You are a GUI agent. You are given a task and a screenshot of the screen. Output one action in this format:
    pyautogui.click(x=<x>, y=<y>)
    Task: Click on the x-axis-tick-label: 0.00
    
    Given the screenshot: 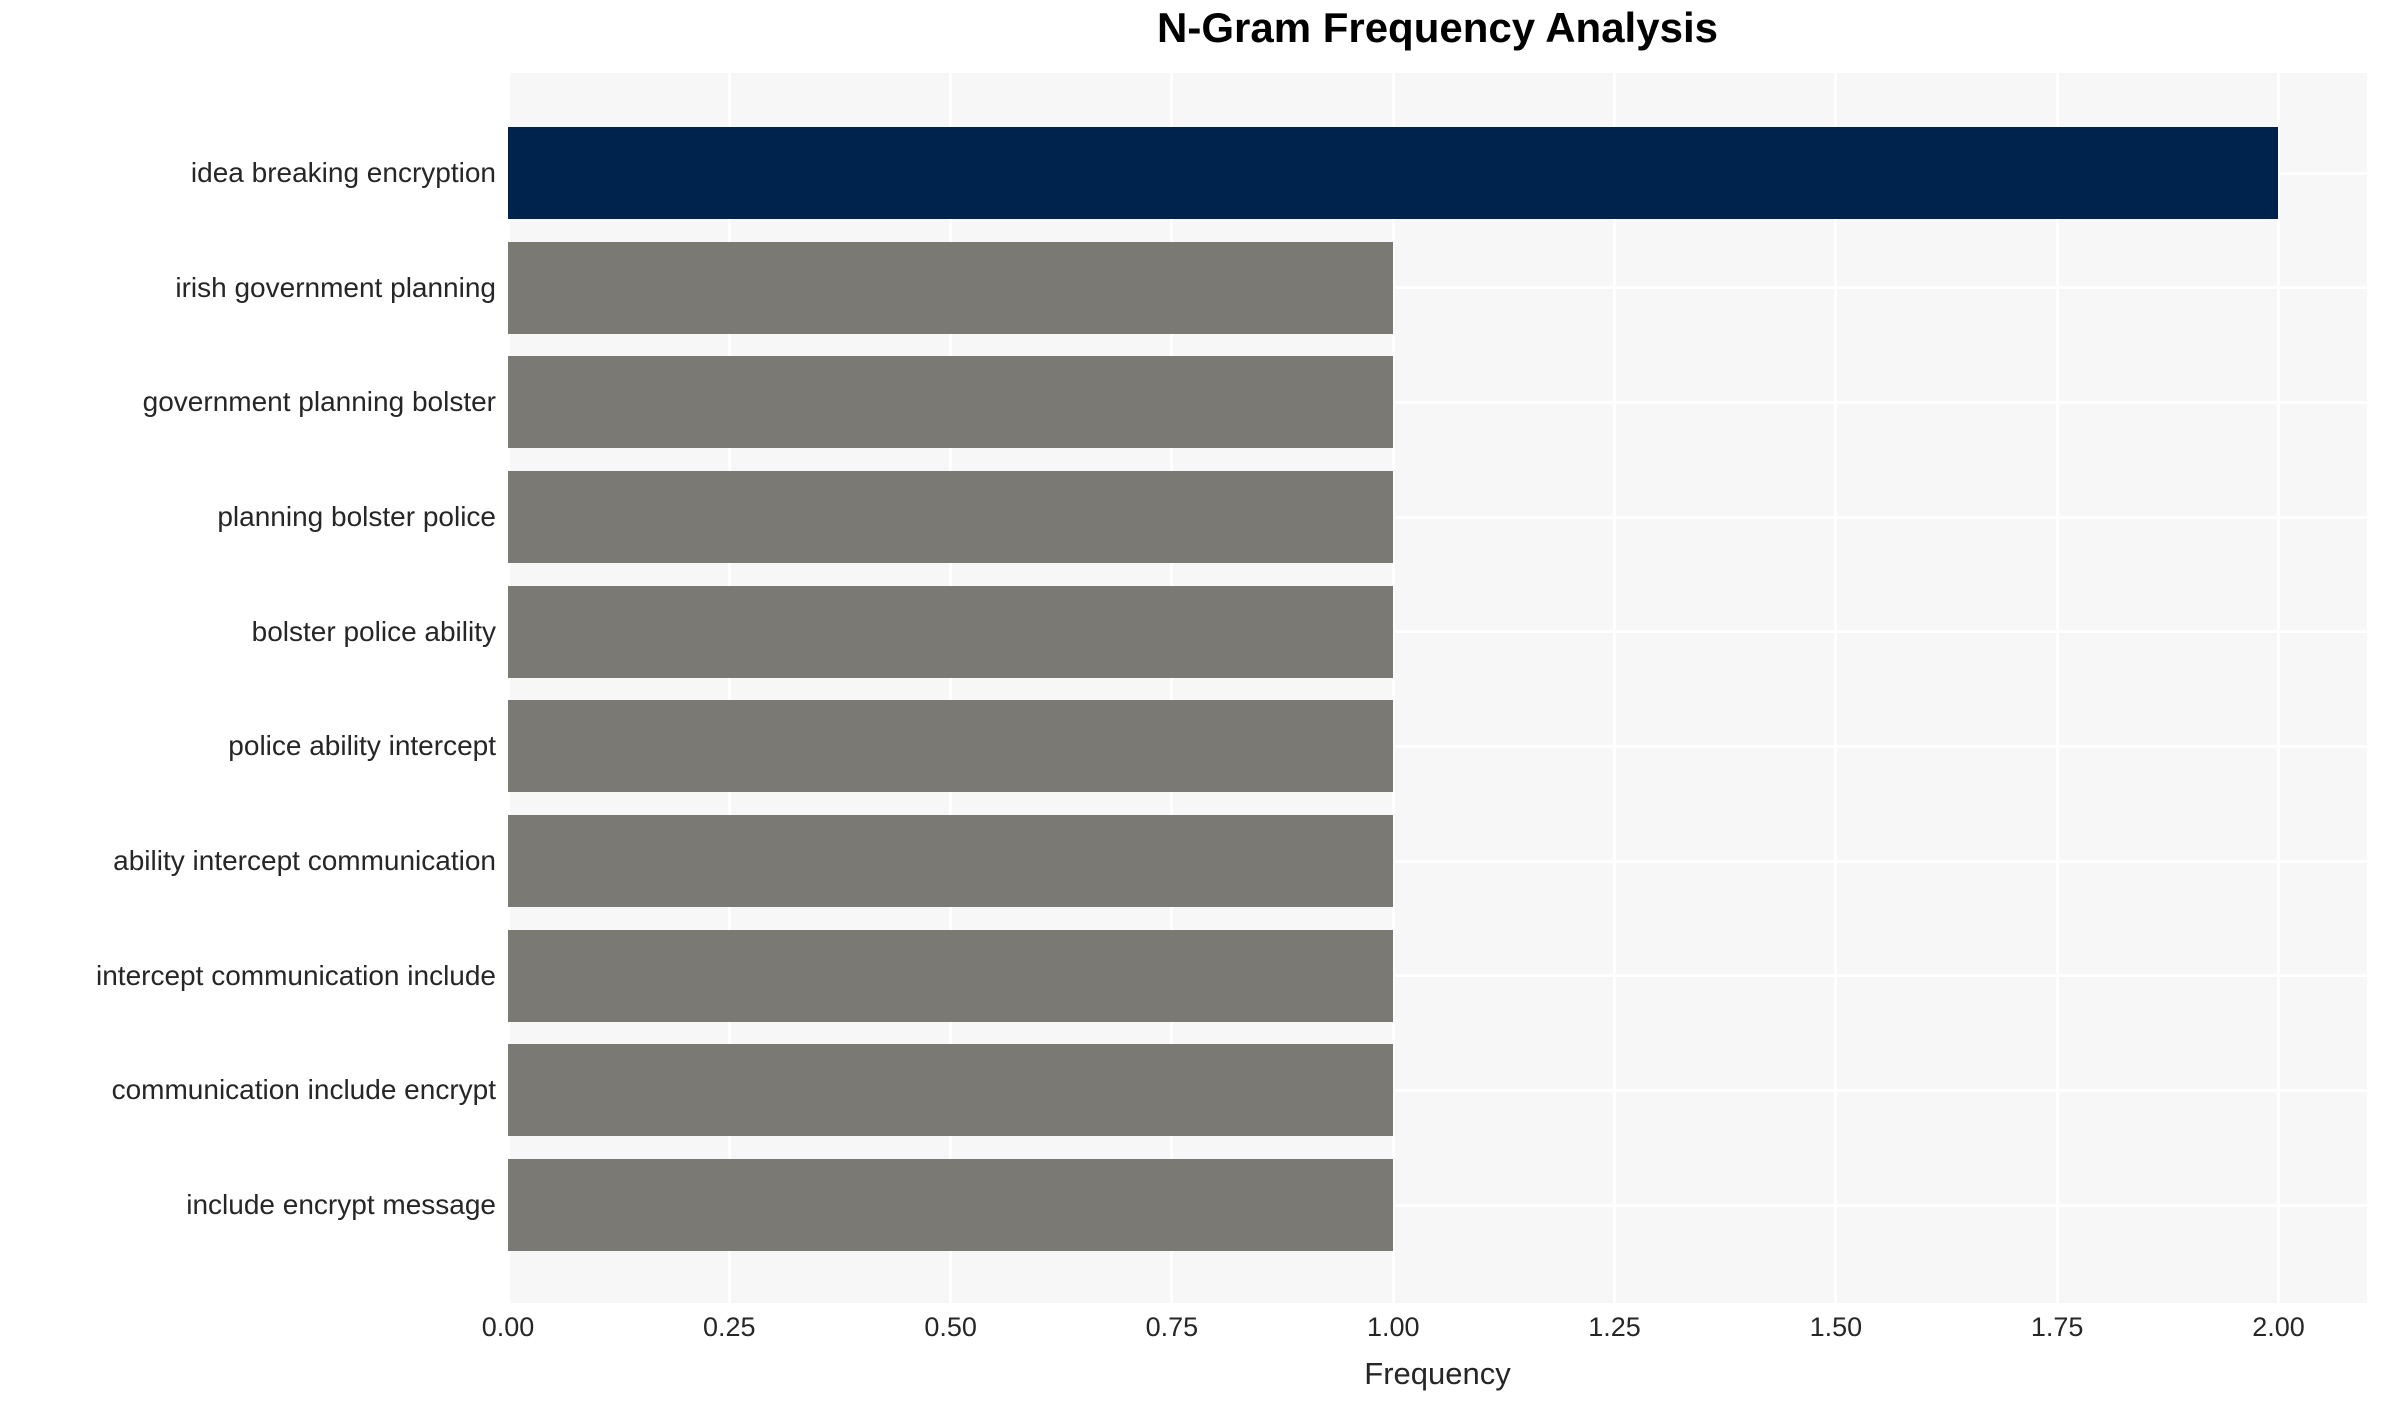 What is the action you would take?
    pyautogui.click(x=508, y=1327)
    